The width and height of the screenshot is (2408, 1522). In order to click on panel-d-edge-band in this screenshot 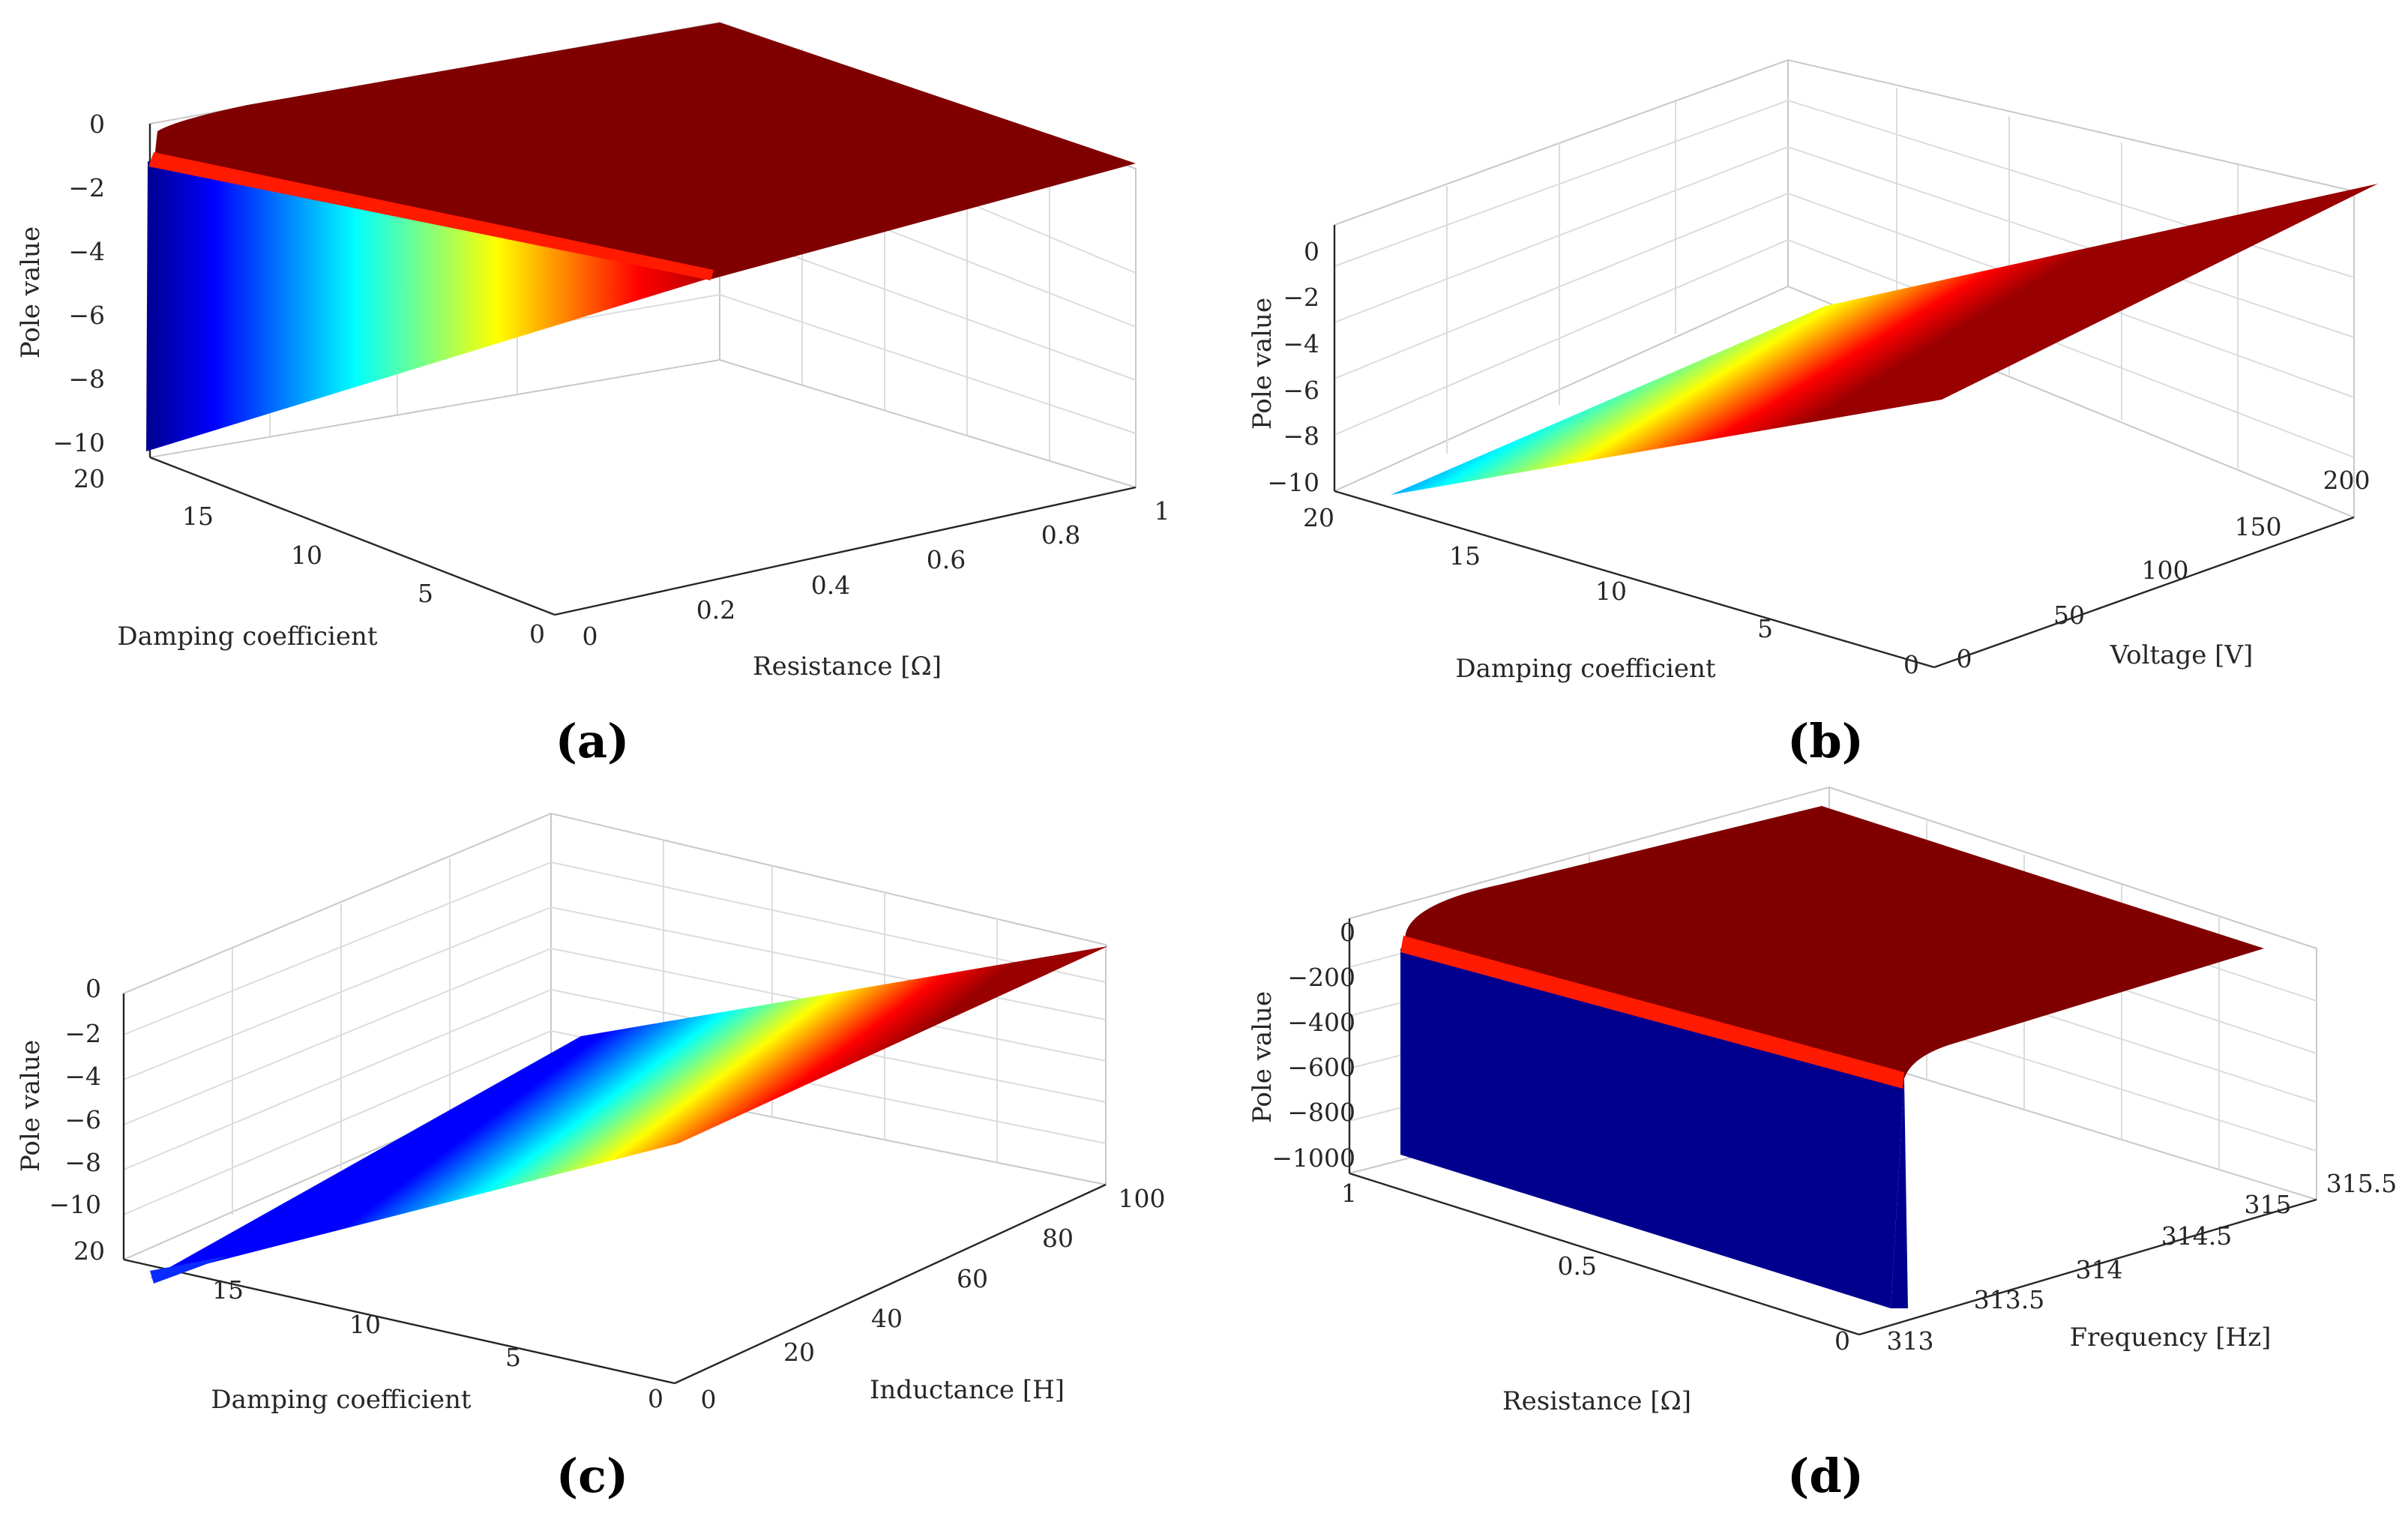, I will do `click(1652, 1012)`.